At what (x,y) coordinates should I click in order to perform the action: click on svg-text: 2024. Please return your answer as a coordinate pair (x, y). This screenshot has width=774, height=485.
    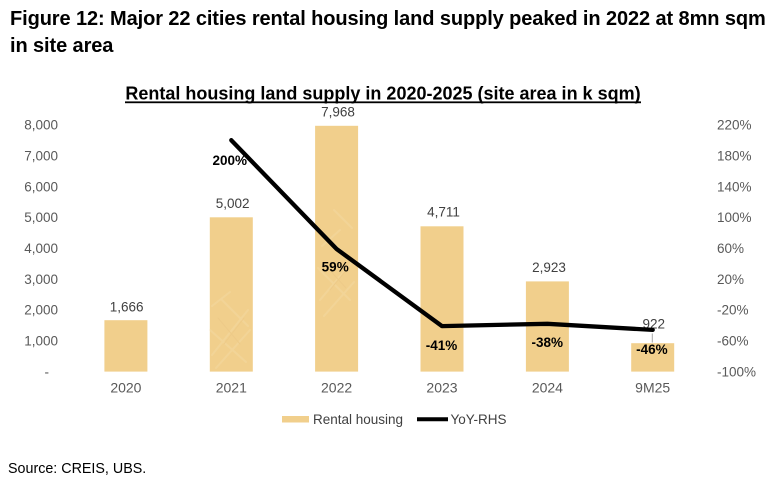
    Looking at the image, I should click on (547, 388).